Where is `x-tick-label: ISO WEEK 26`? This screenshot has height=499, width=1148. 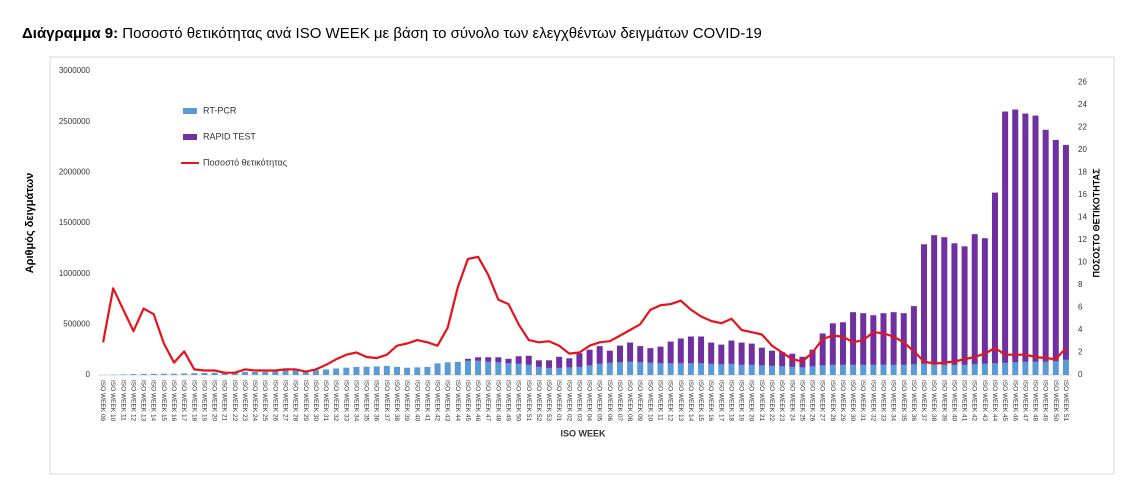 x-tick-label: ISO WEEK 26 is located at coordinates (812, 401).